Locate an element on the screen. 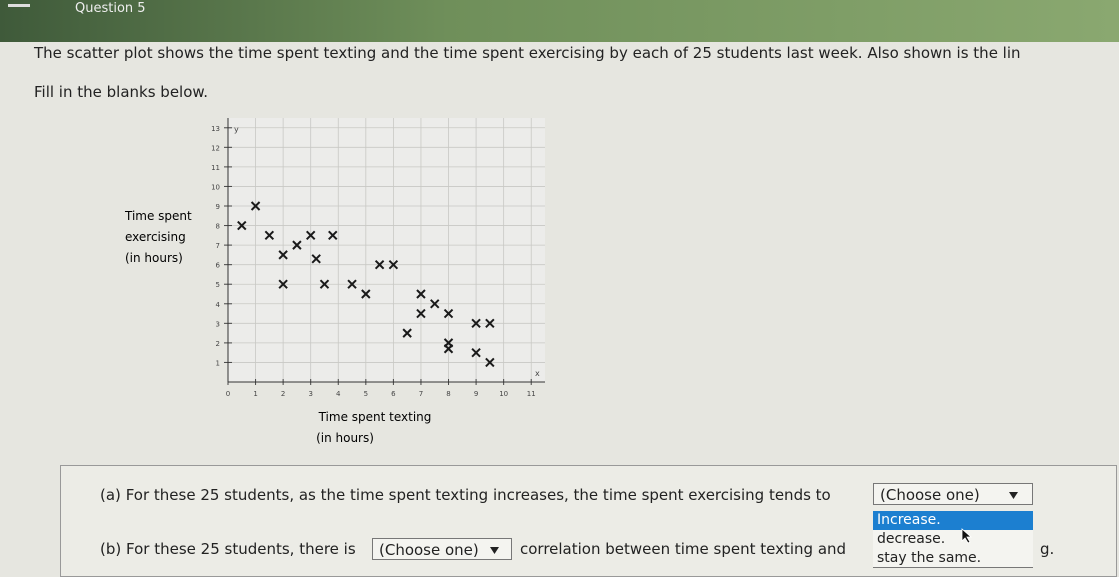  part-text: g. is located at coordinates (1047, 549).